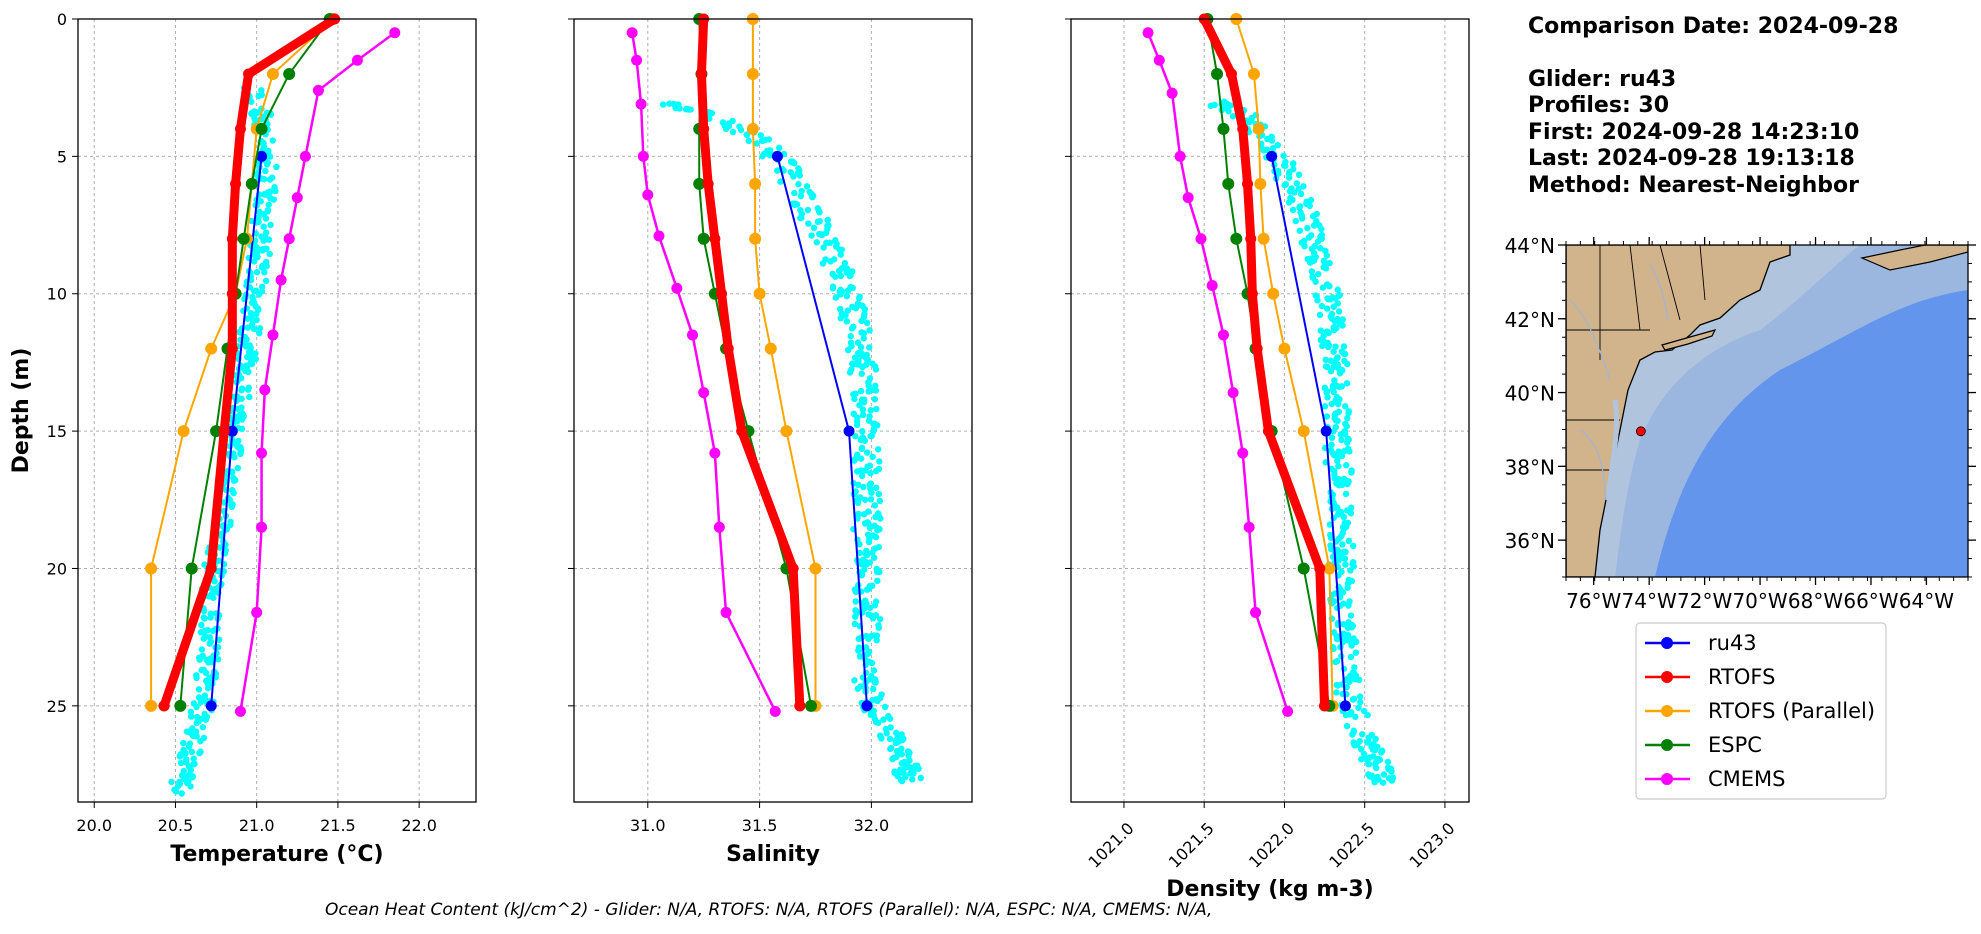 The width and height of the screenshot is (1981, 934). I want to click on series-point-ru43, so click(232, 431).